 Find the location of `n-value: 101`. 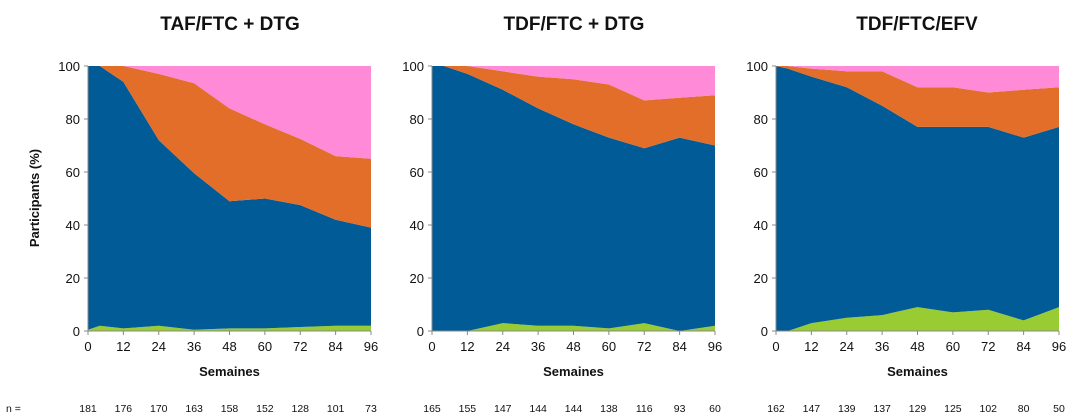

n-value: 101 is located at coordinates (336, 409).